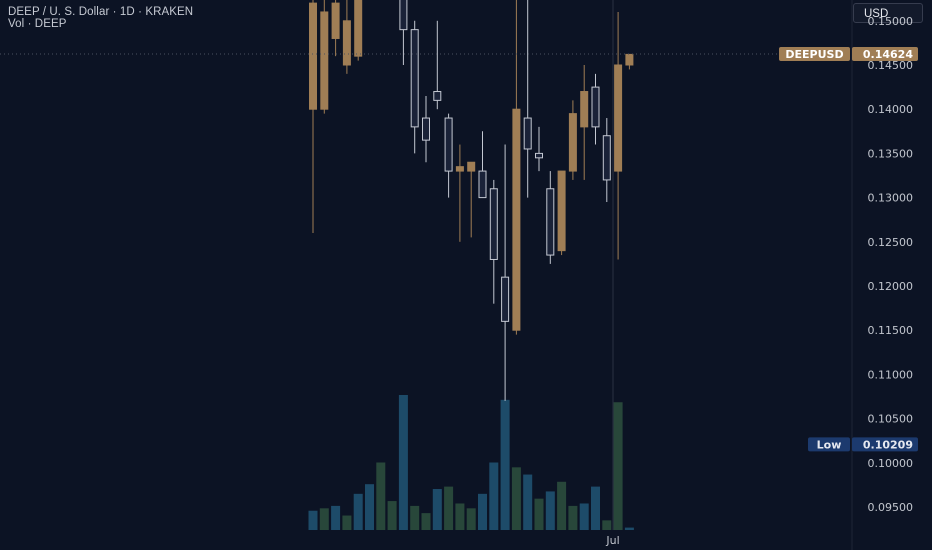 The image size is (932, 550). I want to click on price-tick-label: 0.13500, so click(891, 153).